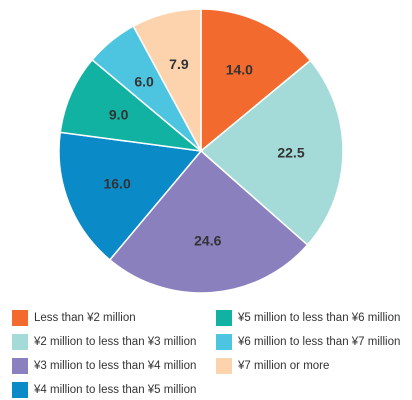 This screenshot has width=412, height=400. I want to click on slice-value-label: 7.9, so click(179, 64).